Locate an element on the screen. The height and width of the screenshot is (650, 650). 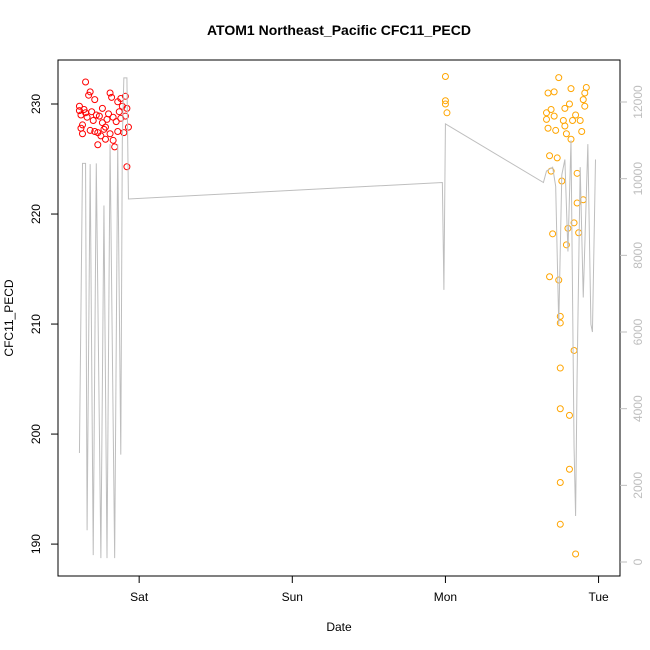
y2-tick-label: 12000 is located at coordinates (638, 102).